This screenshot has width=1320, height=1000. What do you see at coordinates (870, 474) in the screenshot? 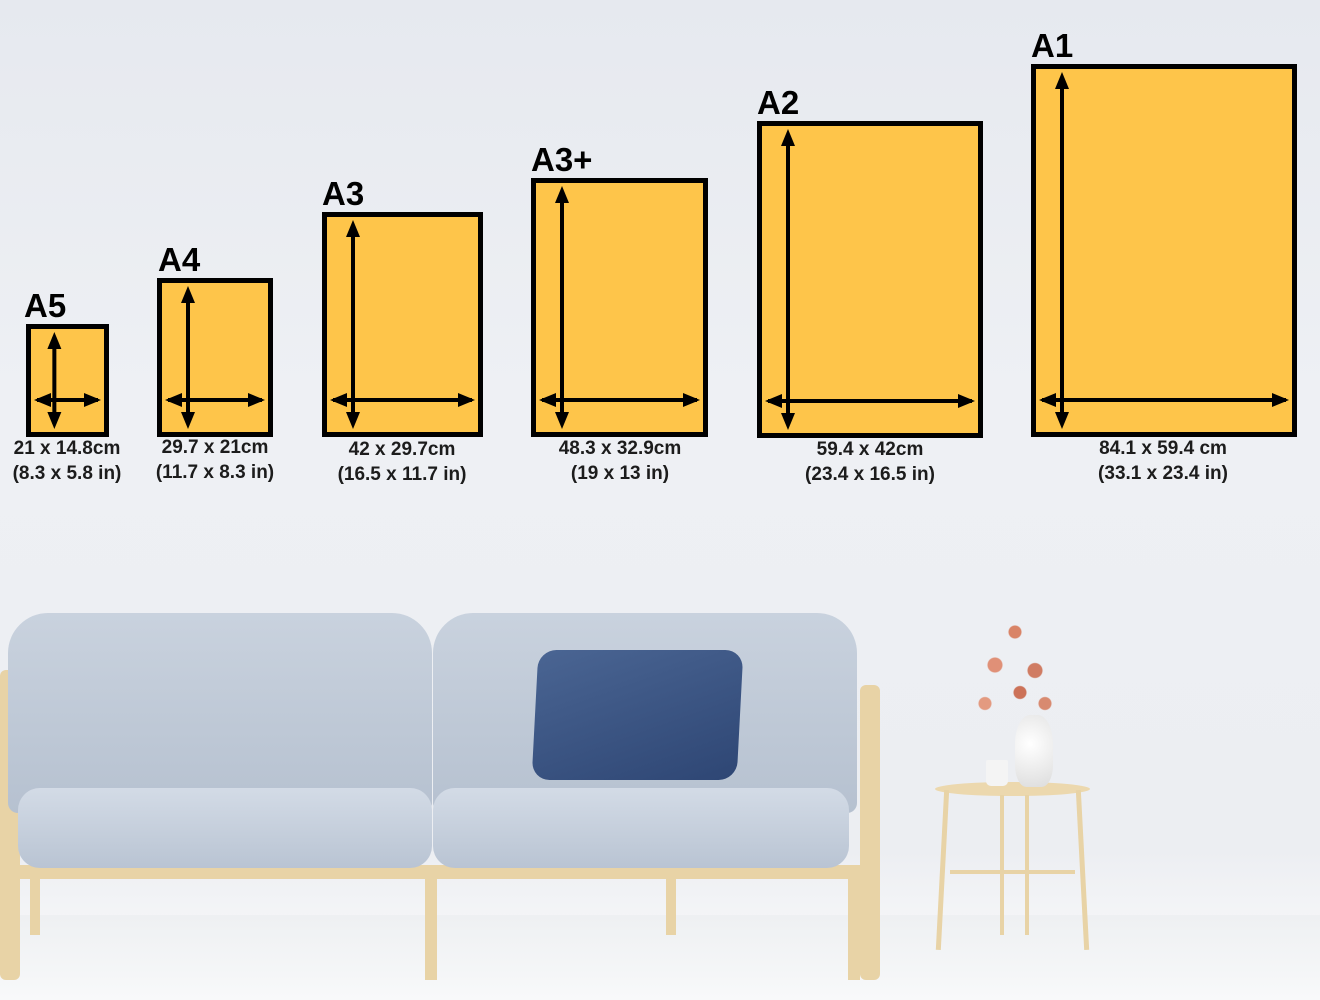
I see `dim-in: (23.4 x 16.5 in)` at bounding box center [870, 474].